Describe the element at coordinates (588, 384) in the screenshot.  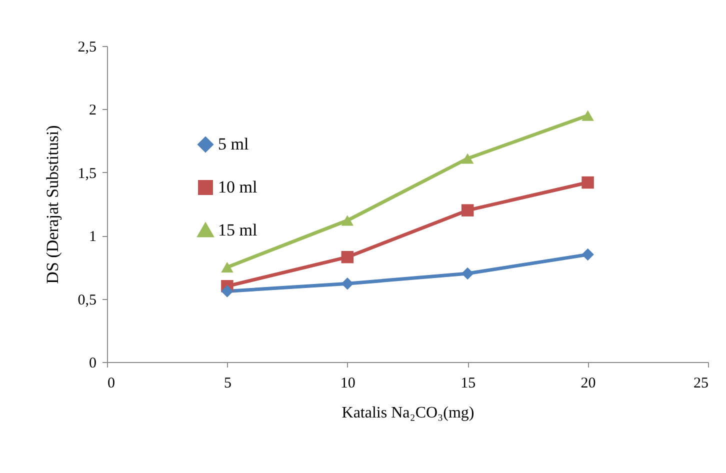
I see `x-tick-label: 20` at that location.